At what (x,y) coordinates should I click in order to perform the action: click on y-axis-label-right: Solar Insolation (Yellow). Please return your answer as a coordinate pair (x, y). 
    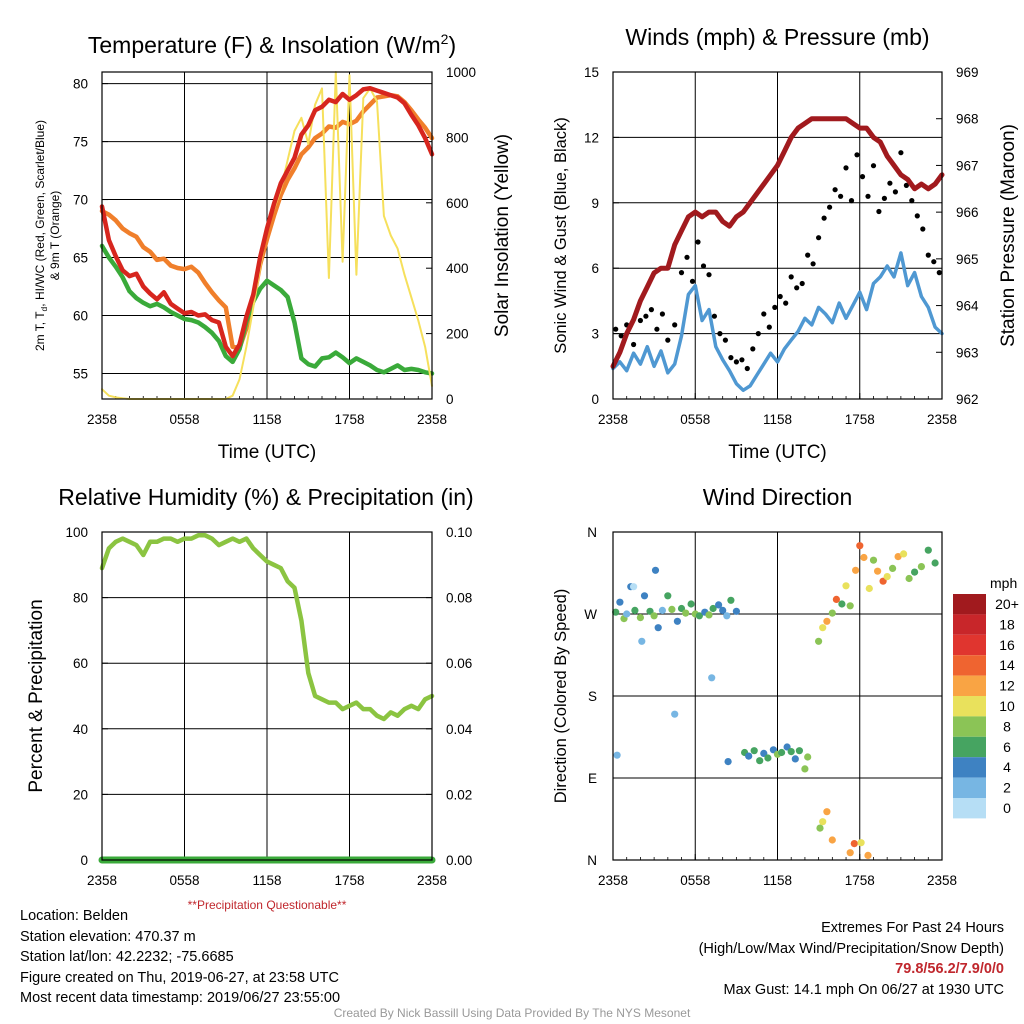
    Looking at the image, I should click on (502, 235).